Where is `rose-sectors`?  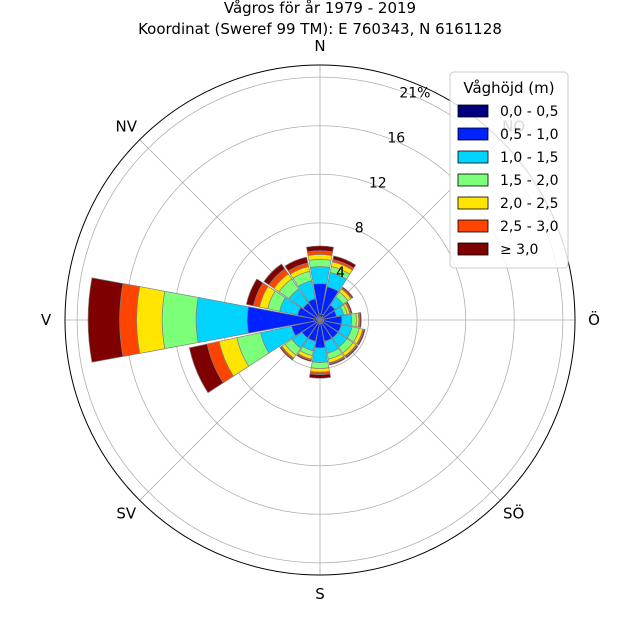
rose-sectors is located at coordinates (226, 319).